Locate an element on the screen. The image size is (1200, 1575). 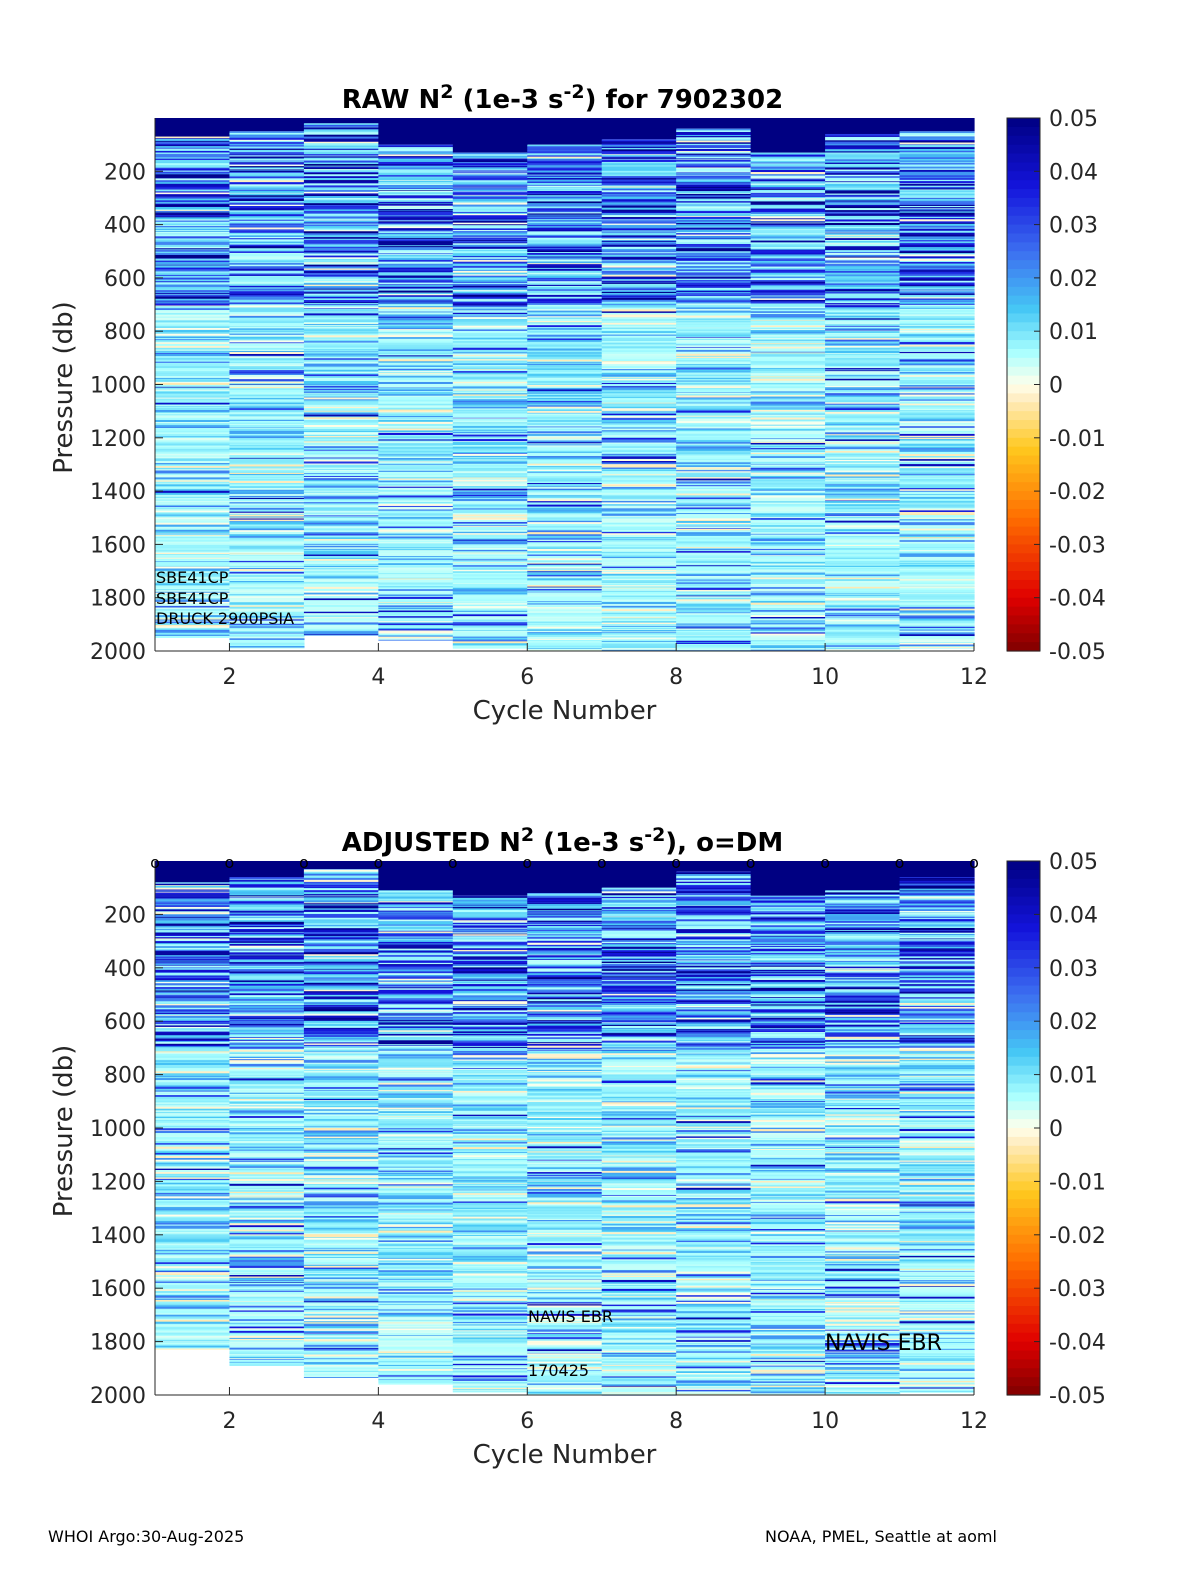
colorbar-segment is located at coordinates (1023, 380).